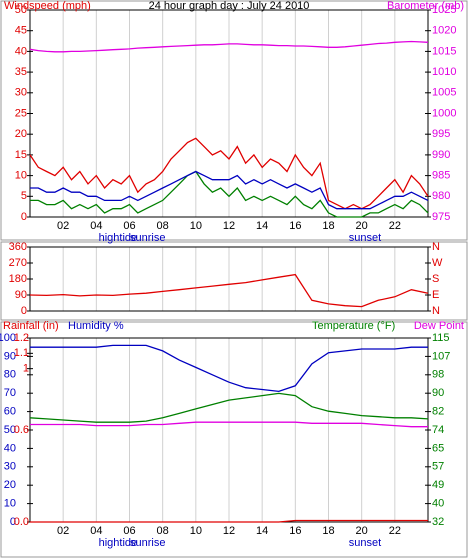 The image size is (468, 559). I want to click on y3-tick-label: 0.6, so click(21, 430).